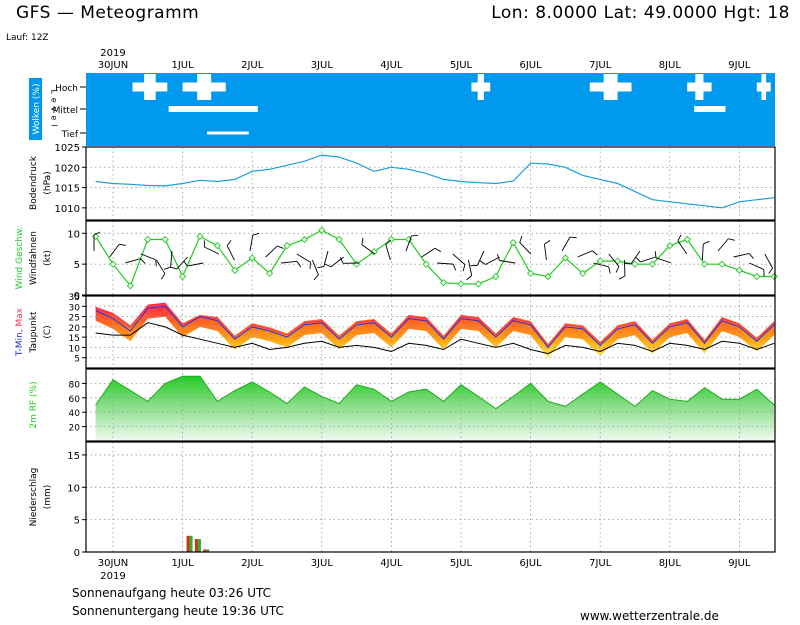 This screenshot has width=800, height=625. I want to click on date-label-bottom: 8JUL, so click(670, 563).